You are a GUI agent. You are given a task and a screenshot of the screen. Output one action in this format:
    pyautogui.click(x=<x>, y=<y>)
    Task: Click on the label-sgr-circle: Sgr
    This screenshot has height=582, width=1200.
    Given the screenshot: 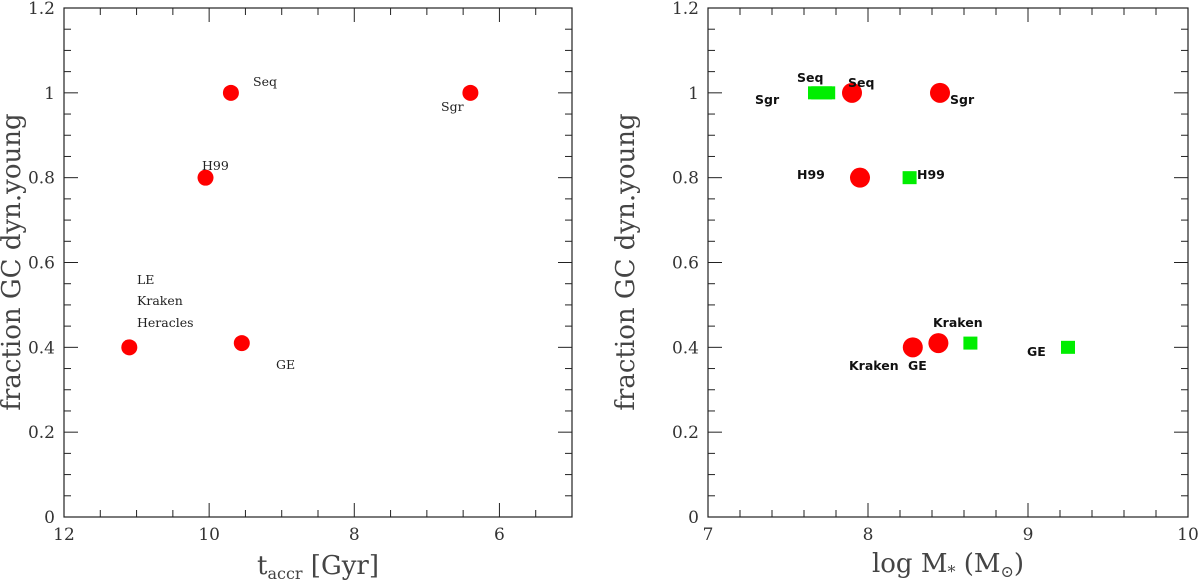 What is the action you would take?
    pyautogui.click(x=962, y=99)
    